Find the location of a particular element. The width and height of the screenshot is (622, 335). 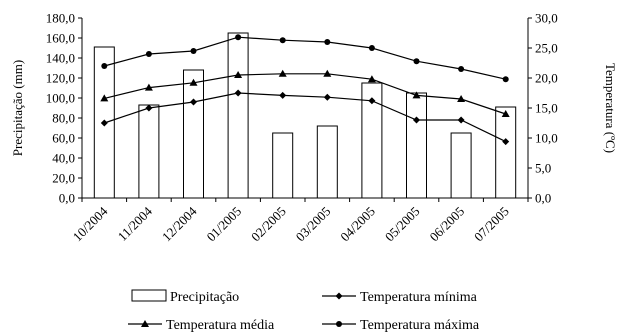

right-tick-label: 25,0 is located at coordinates (546, 48).